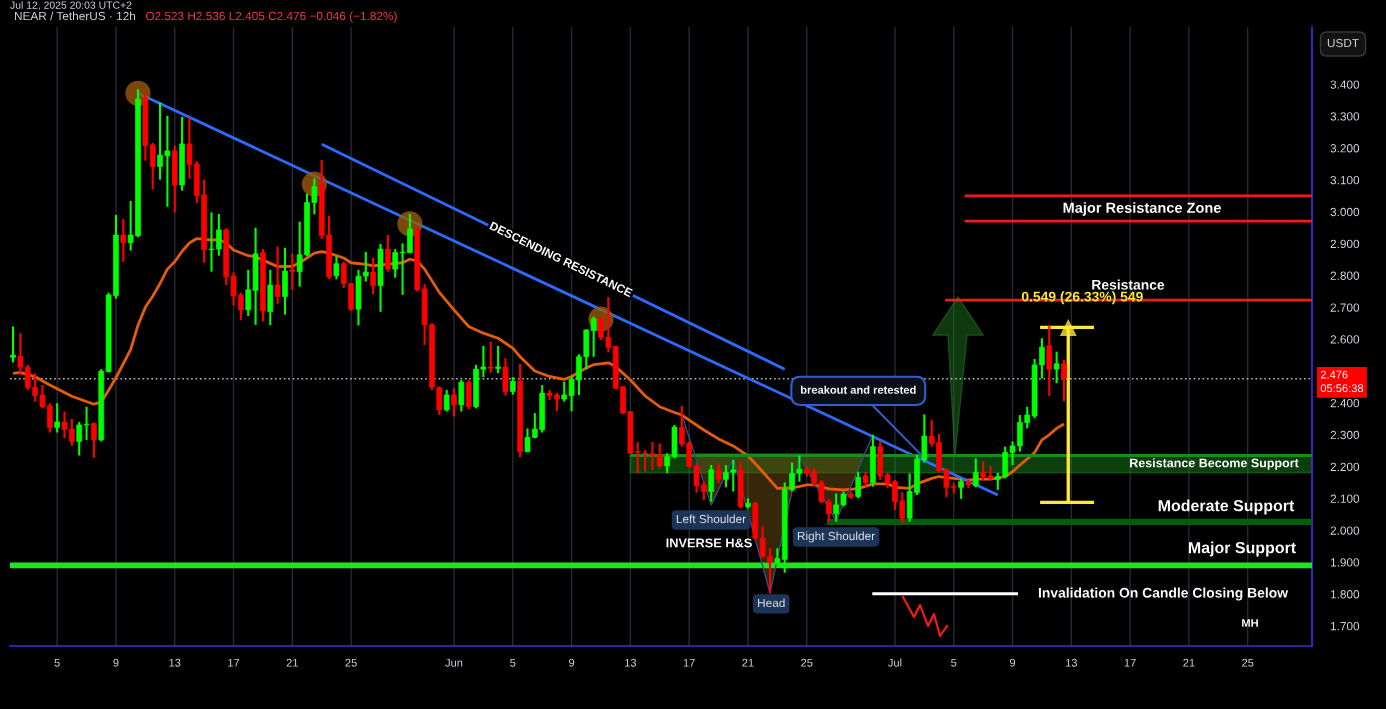  What do you see at coordinates (75, 16) in the screenshot?
I see `chart-title: NEAR / TetherUS · 12h` at bounding box center [75, 16].